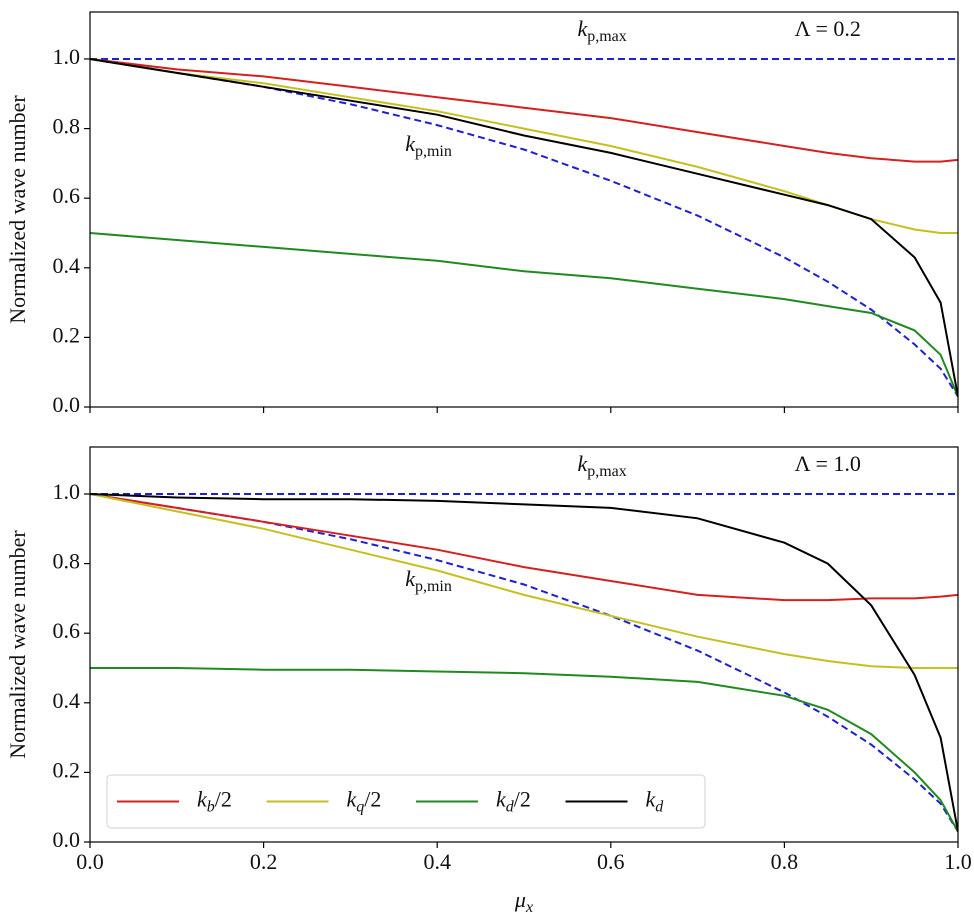 Image resolution: width=974 pixels, height=918 pixels. I want to click on legend-label: kd, so click(655, 801).